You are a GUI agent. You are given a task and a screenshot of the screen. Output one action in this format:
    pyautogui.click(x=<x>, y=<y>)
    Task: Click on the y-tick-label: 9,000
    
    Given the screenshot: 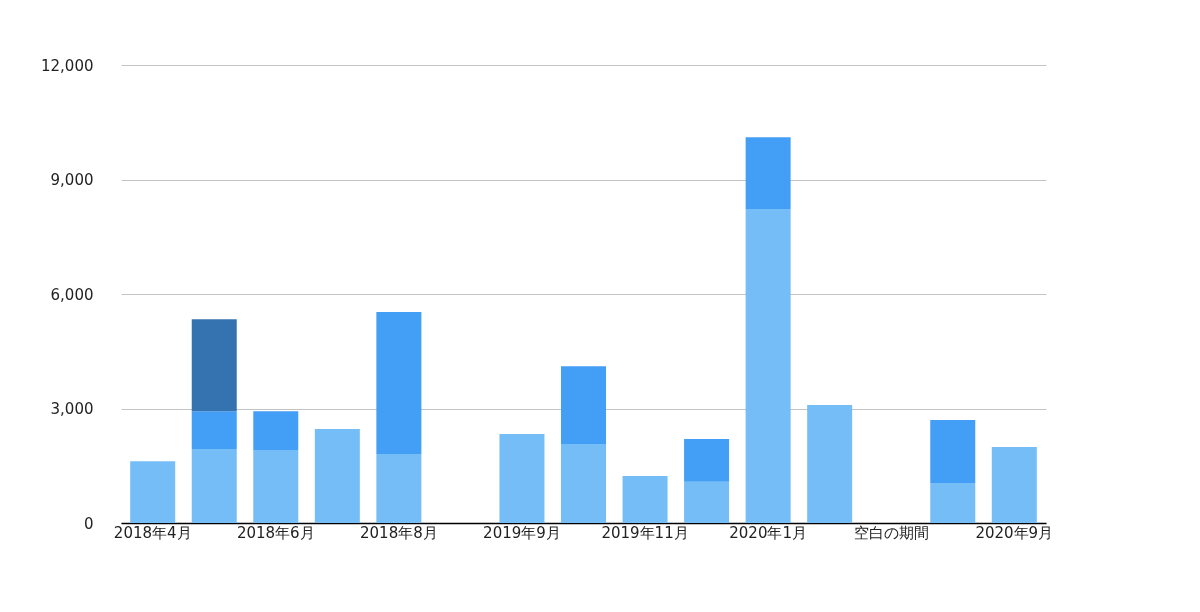 What is the action you would take?
    pyautogui.click(x=72, y=180)
    